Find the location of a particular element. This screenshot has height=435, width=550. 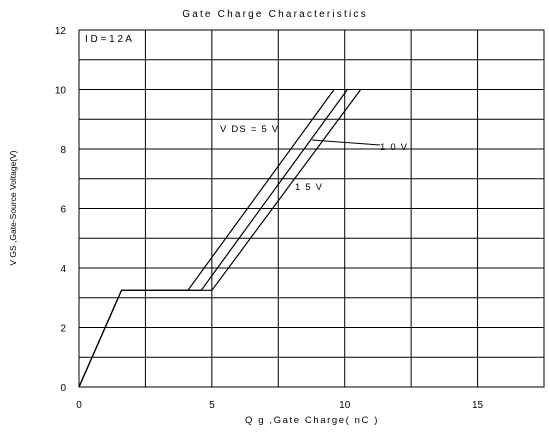

x-tick-label: 0 is located at coordinates (79, 405).